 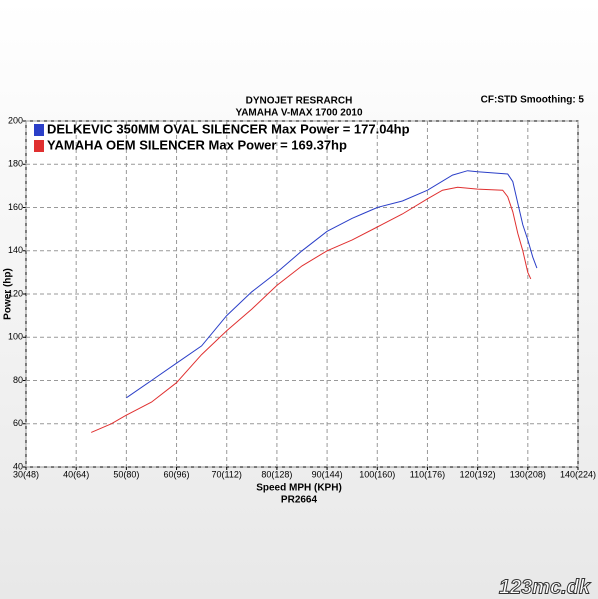 What do you see at coordinates (478, 474) in the screenshot?
I see `x-tick-label: 120(192)` at bounding box center [478, 474].